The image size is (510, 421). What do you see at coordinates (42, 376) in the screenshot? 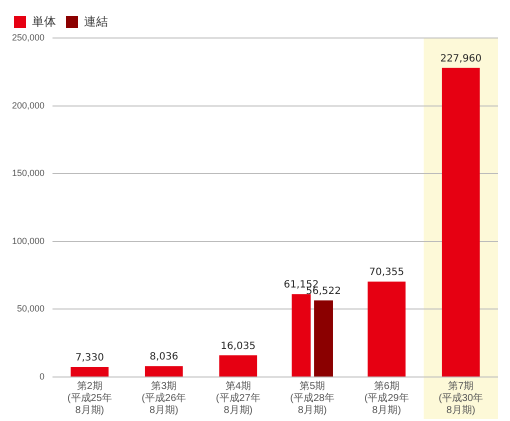
I see `y-tick-label: 0` at bounding box center [42, 376].